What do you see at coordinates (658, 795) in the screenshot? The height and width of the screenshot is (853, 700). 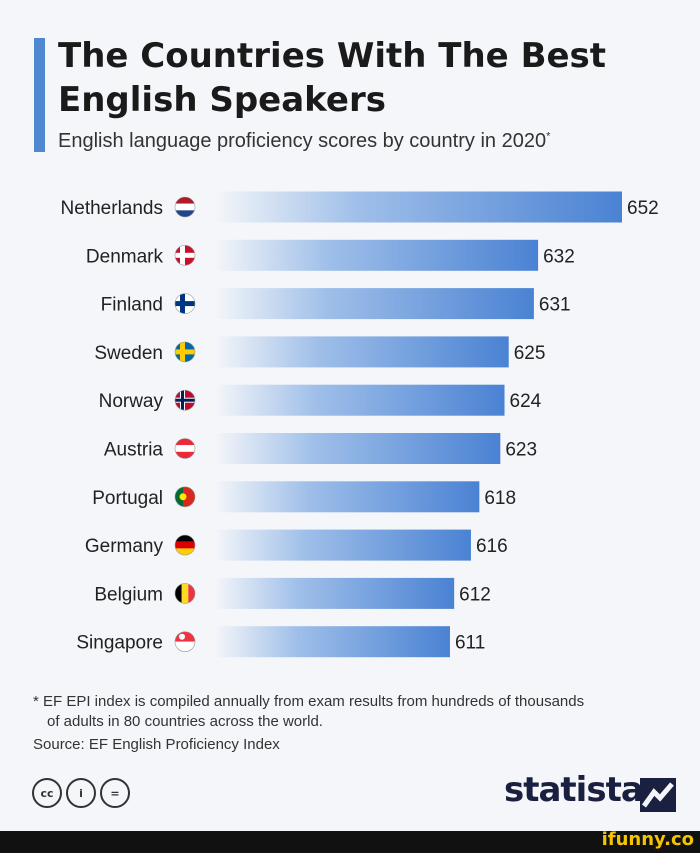 I see `statista-logo-icon` at bounding box center [658, 795].